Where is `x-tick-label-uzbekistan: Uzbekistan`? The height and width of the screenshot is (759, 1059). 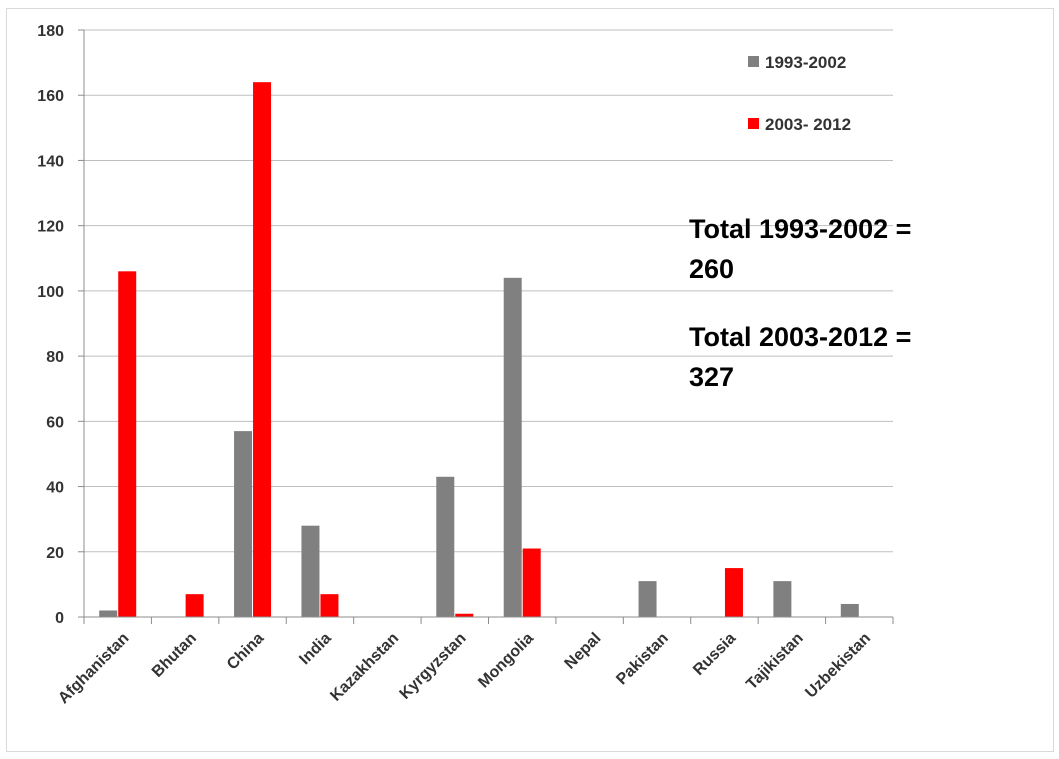
x-tick-label-uzbekistan: Uzbekistan is located at coordinates (838, 666).